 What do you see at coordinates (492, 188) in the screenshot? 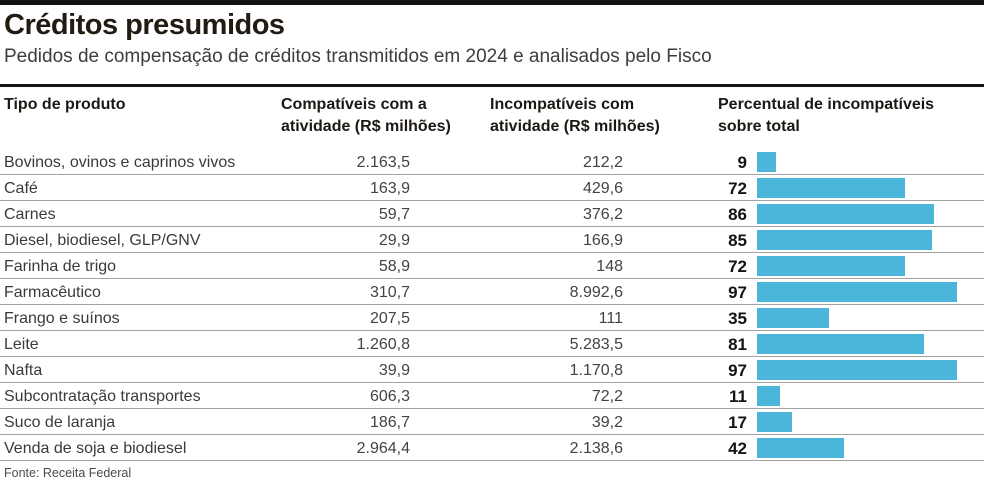
I see `table-row: Café 163,9 429,6 72` at bounding box center [492, 188].